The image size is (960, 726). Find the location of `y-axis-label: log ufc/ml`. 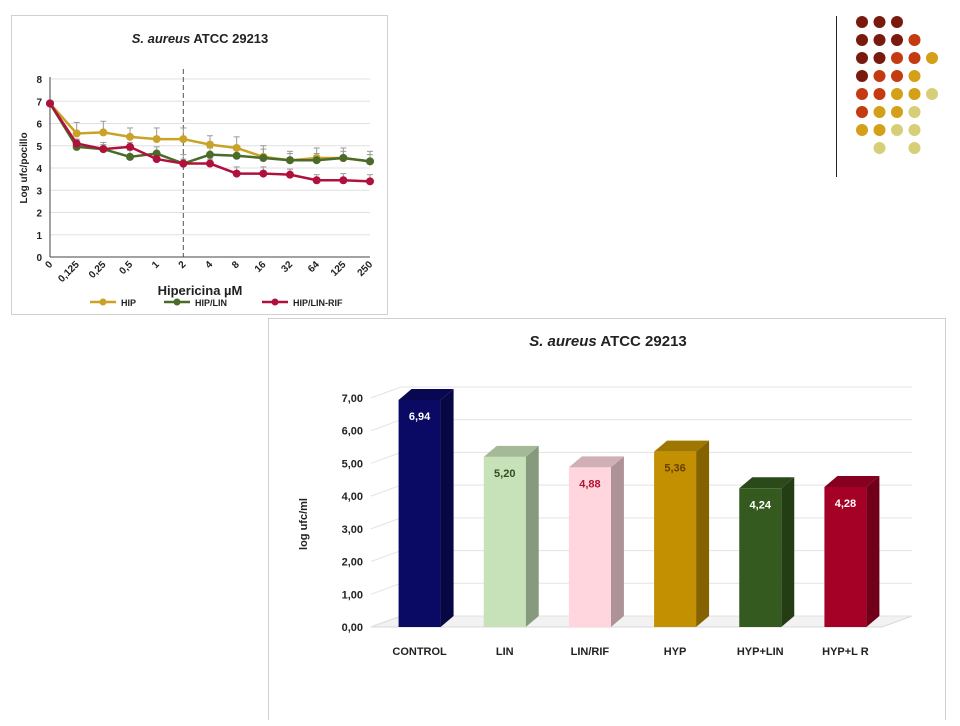

y-axis-label: log ufc/ml is located at coordinates (304, 524).